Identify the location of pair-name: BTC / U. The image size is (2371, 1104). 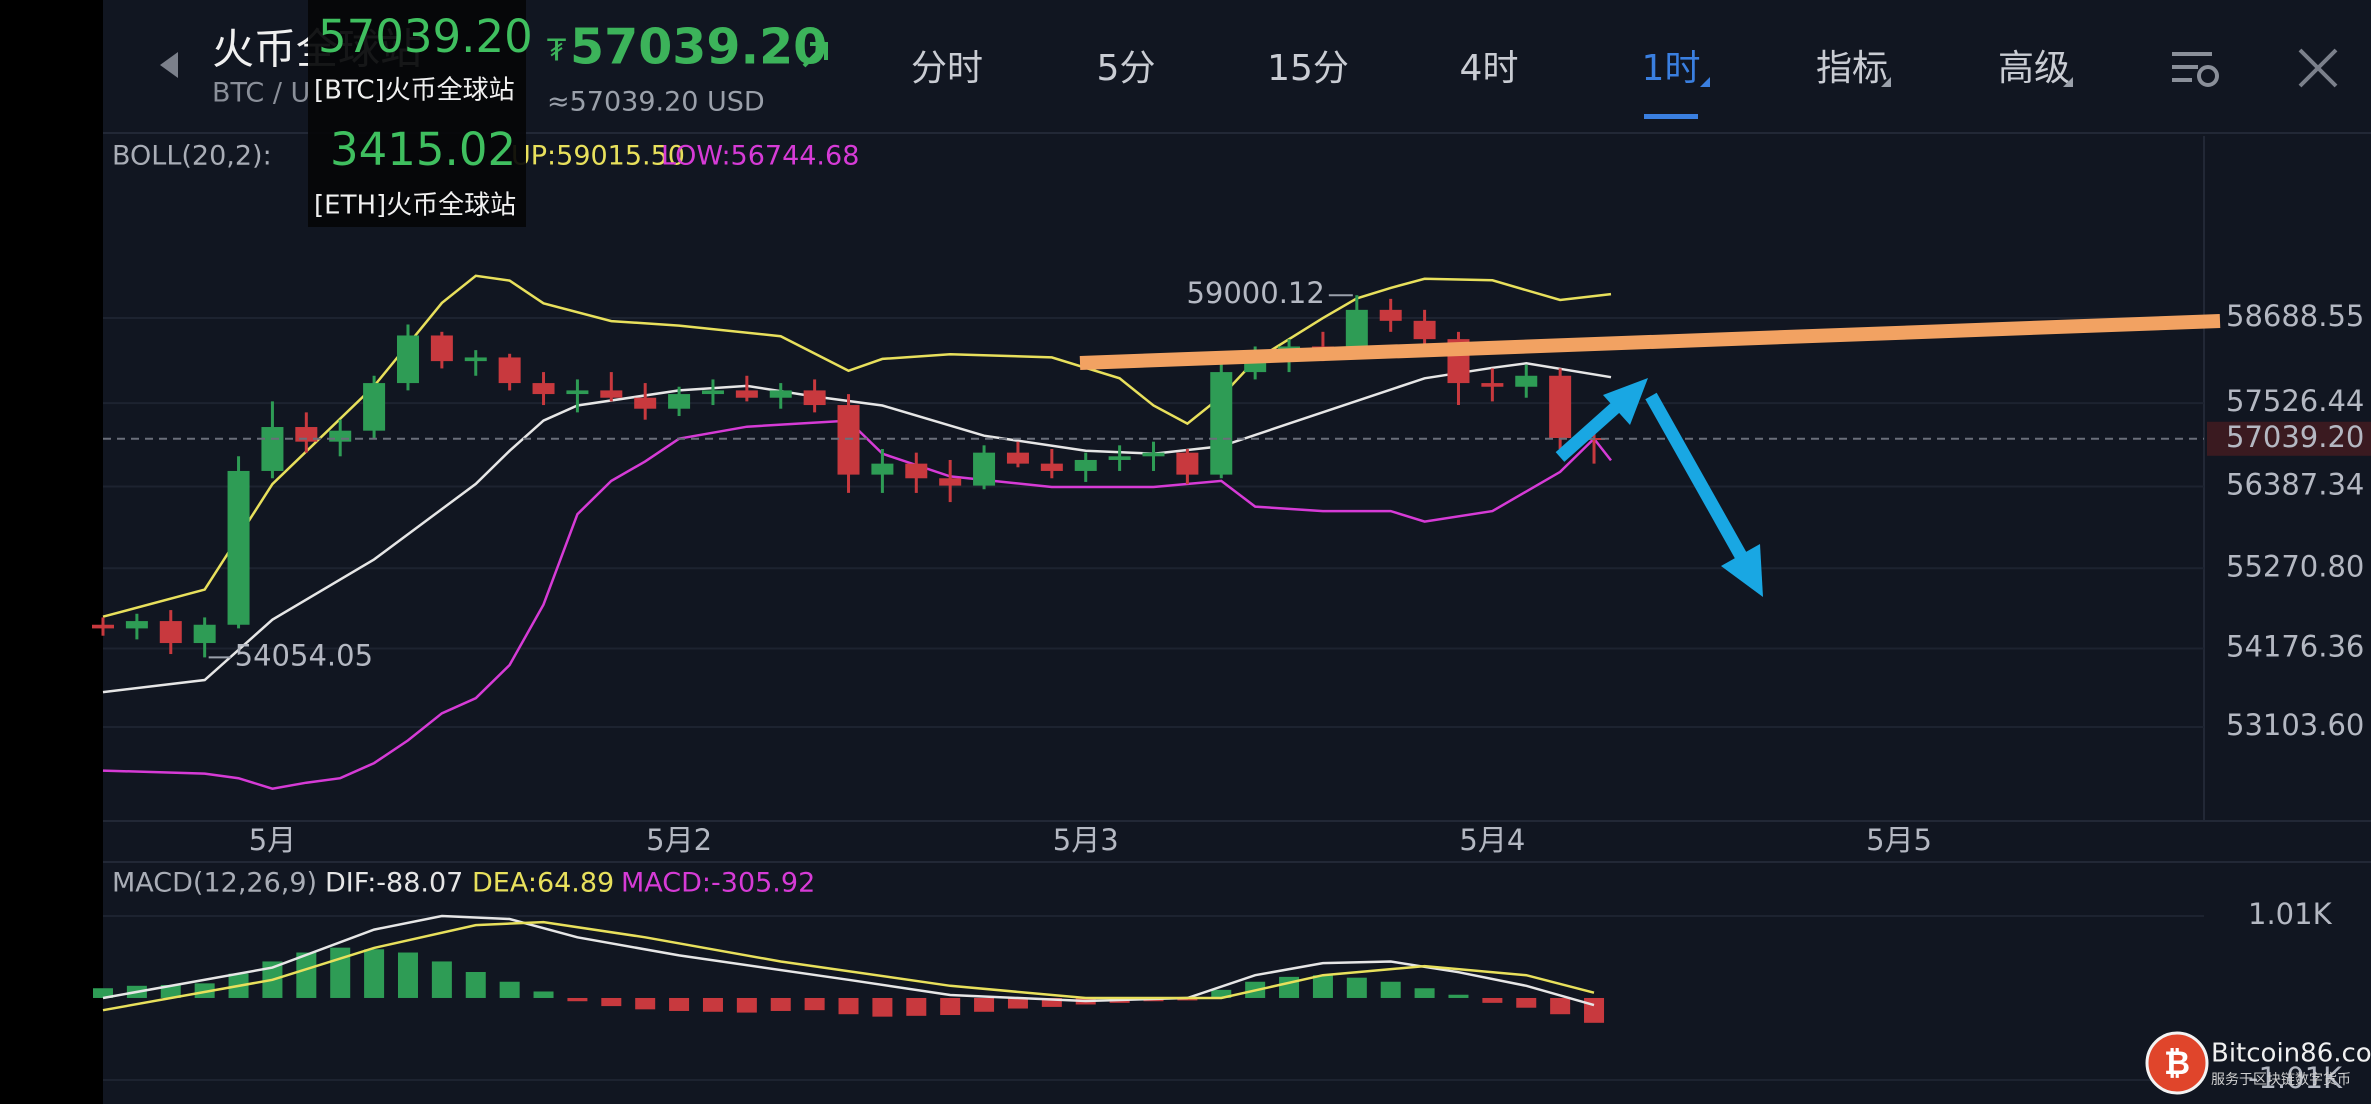
(261, 93).